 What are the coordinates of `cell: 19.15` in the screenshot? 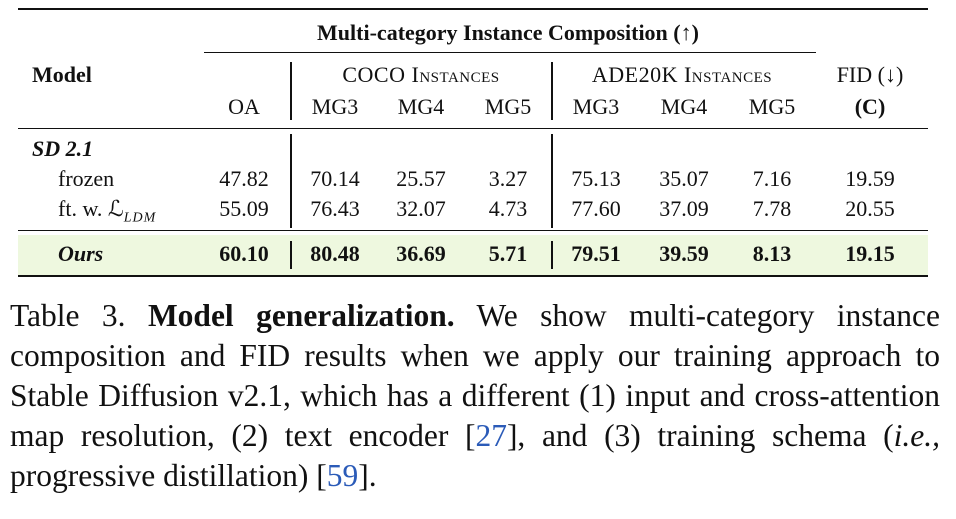 It's located at (870, 253).